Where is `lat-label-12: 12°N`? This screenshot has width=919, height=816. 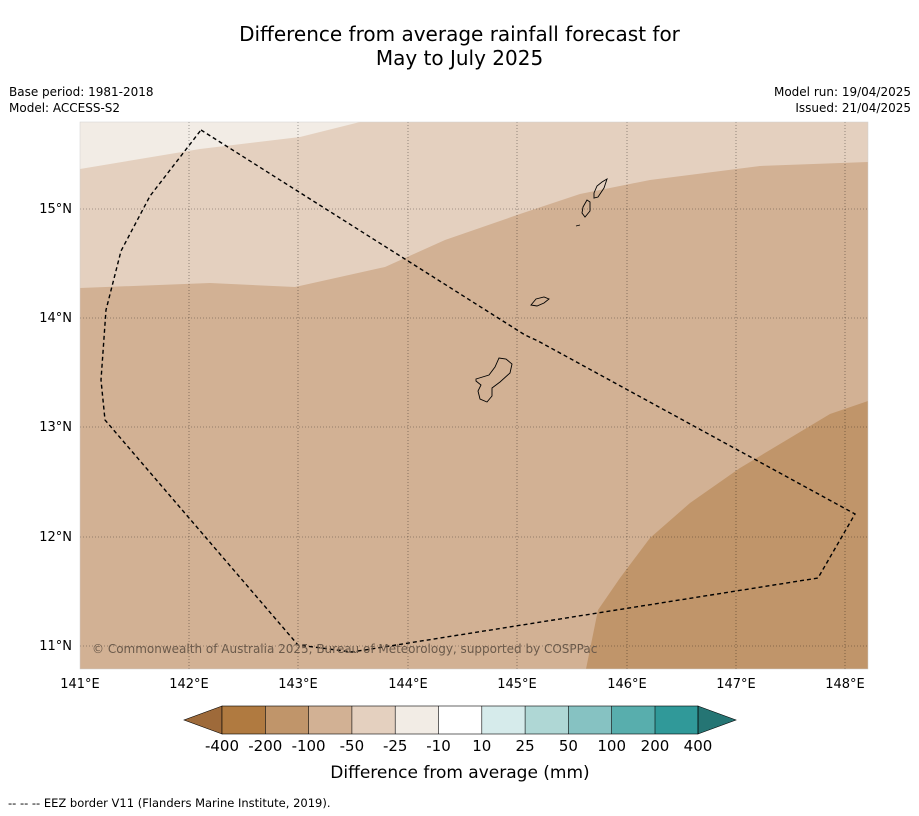
lat-label-12: 12°N is located at coordinates (55, 537).